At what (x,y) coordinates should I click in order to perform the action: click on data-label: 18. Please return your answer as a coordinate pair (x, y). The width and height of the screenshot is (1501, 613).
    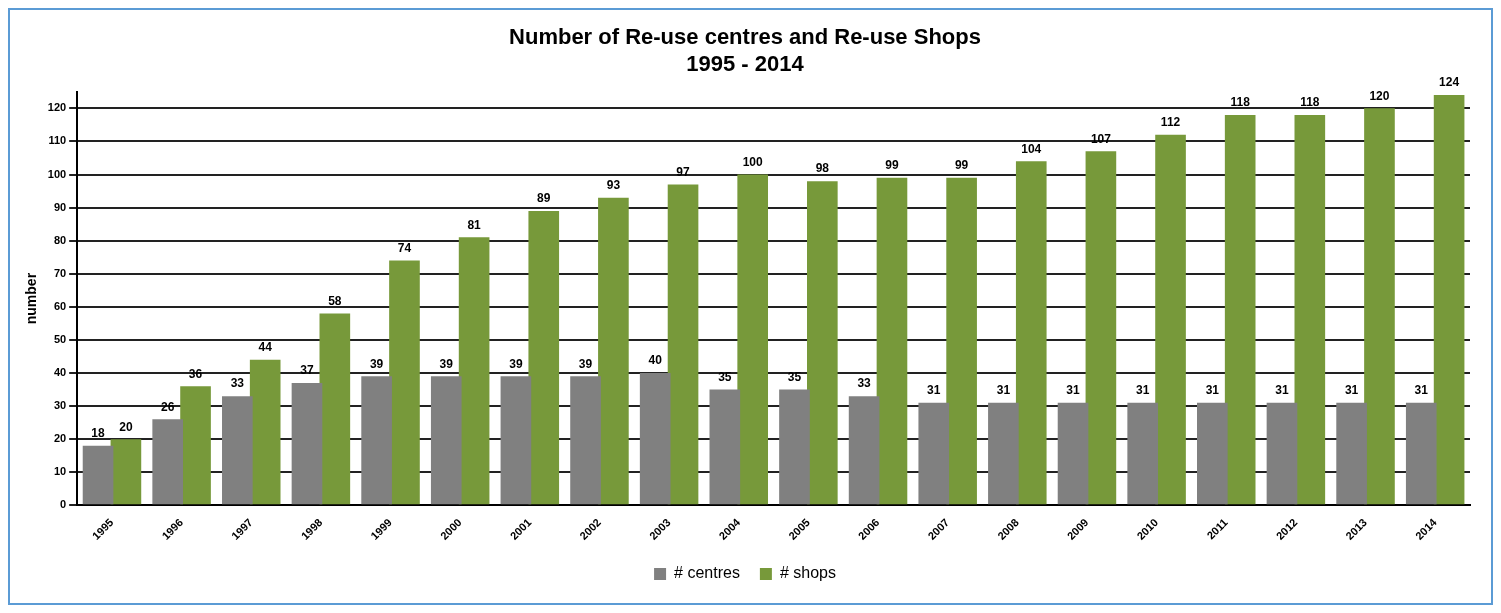
    Looking at the image, I should click on (98, 433).